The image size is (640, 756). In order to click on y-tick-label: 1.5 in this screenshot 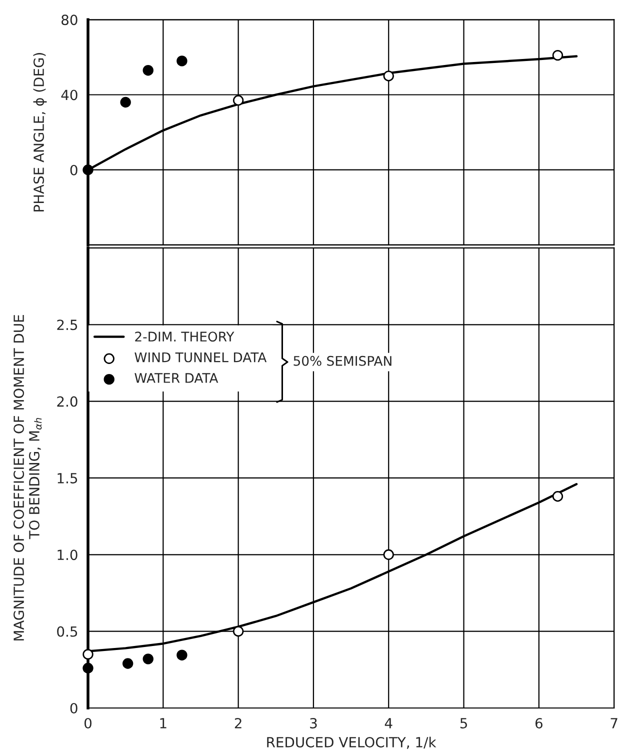, I will do `click(68, 478)`.